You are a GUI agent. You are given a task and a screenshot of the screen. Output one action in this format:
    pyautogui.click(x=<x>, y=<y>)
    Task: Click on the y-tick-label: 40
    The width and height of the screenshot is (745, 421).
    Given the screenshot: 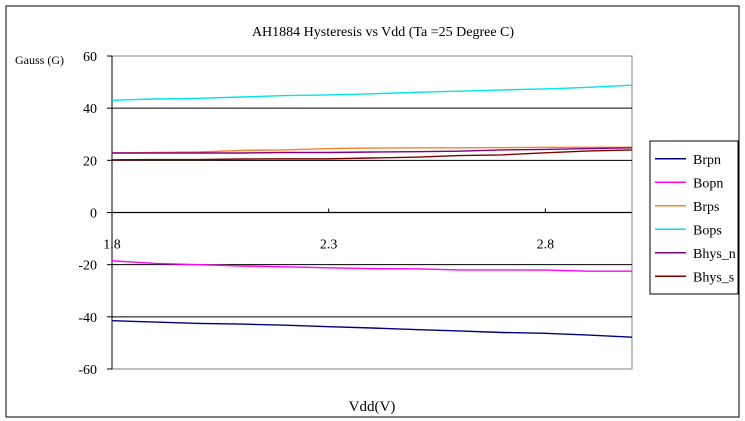 What is the action you would take?
    pyautogui.click(x=90, y=109)
    